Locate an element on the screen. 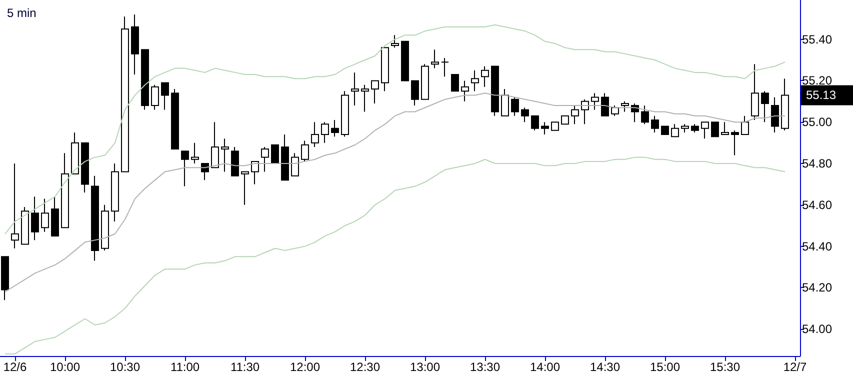 Image resolution: width=853 pixels, height=376 pixels. x-tick-label: 10:30 is located at coordinates (125, 367).